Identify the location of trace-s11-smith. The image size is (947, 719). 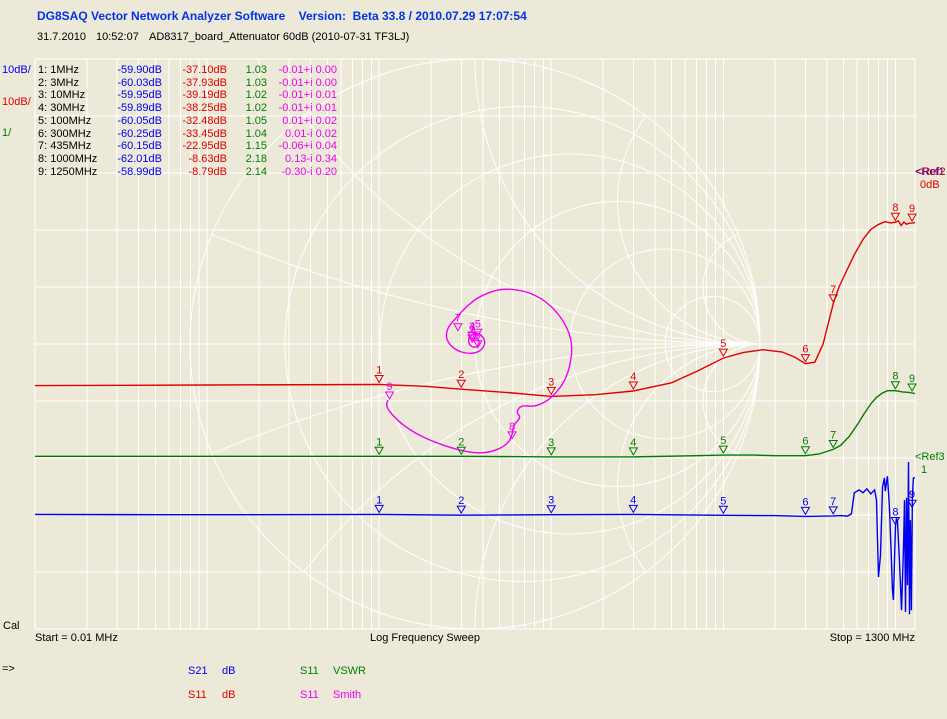
(479, 371).